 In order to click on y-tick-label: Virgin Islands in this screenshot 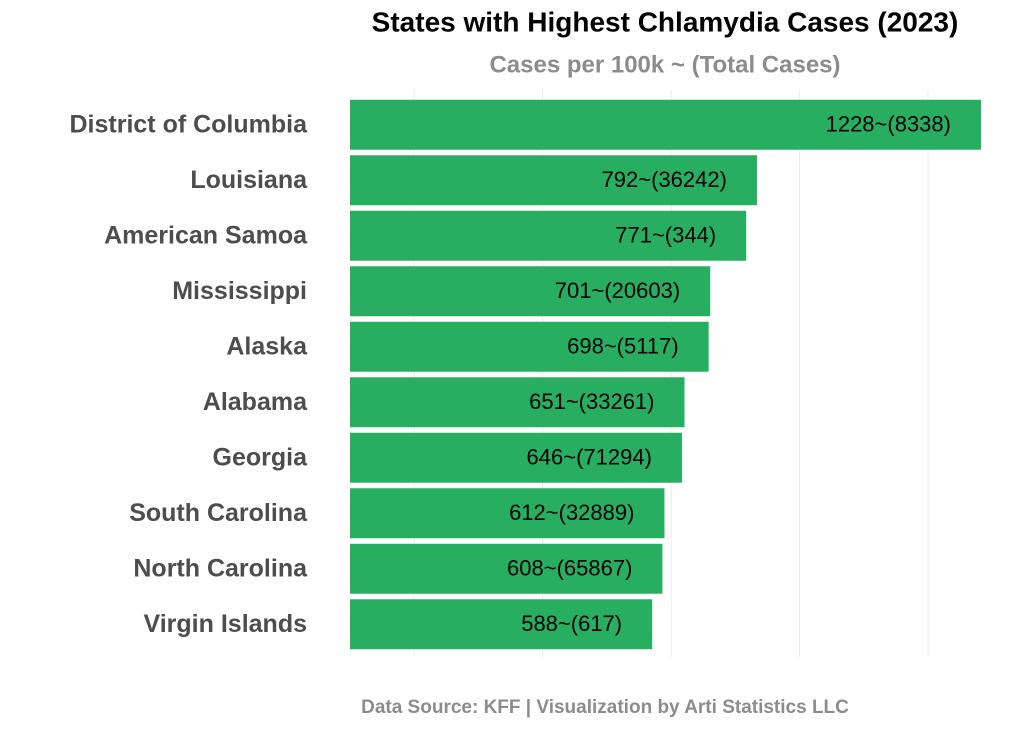, I will do `click(225, 624)`.